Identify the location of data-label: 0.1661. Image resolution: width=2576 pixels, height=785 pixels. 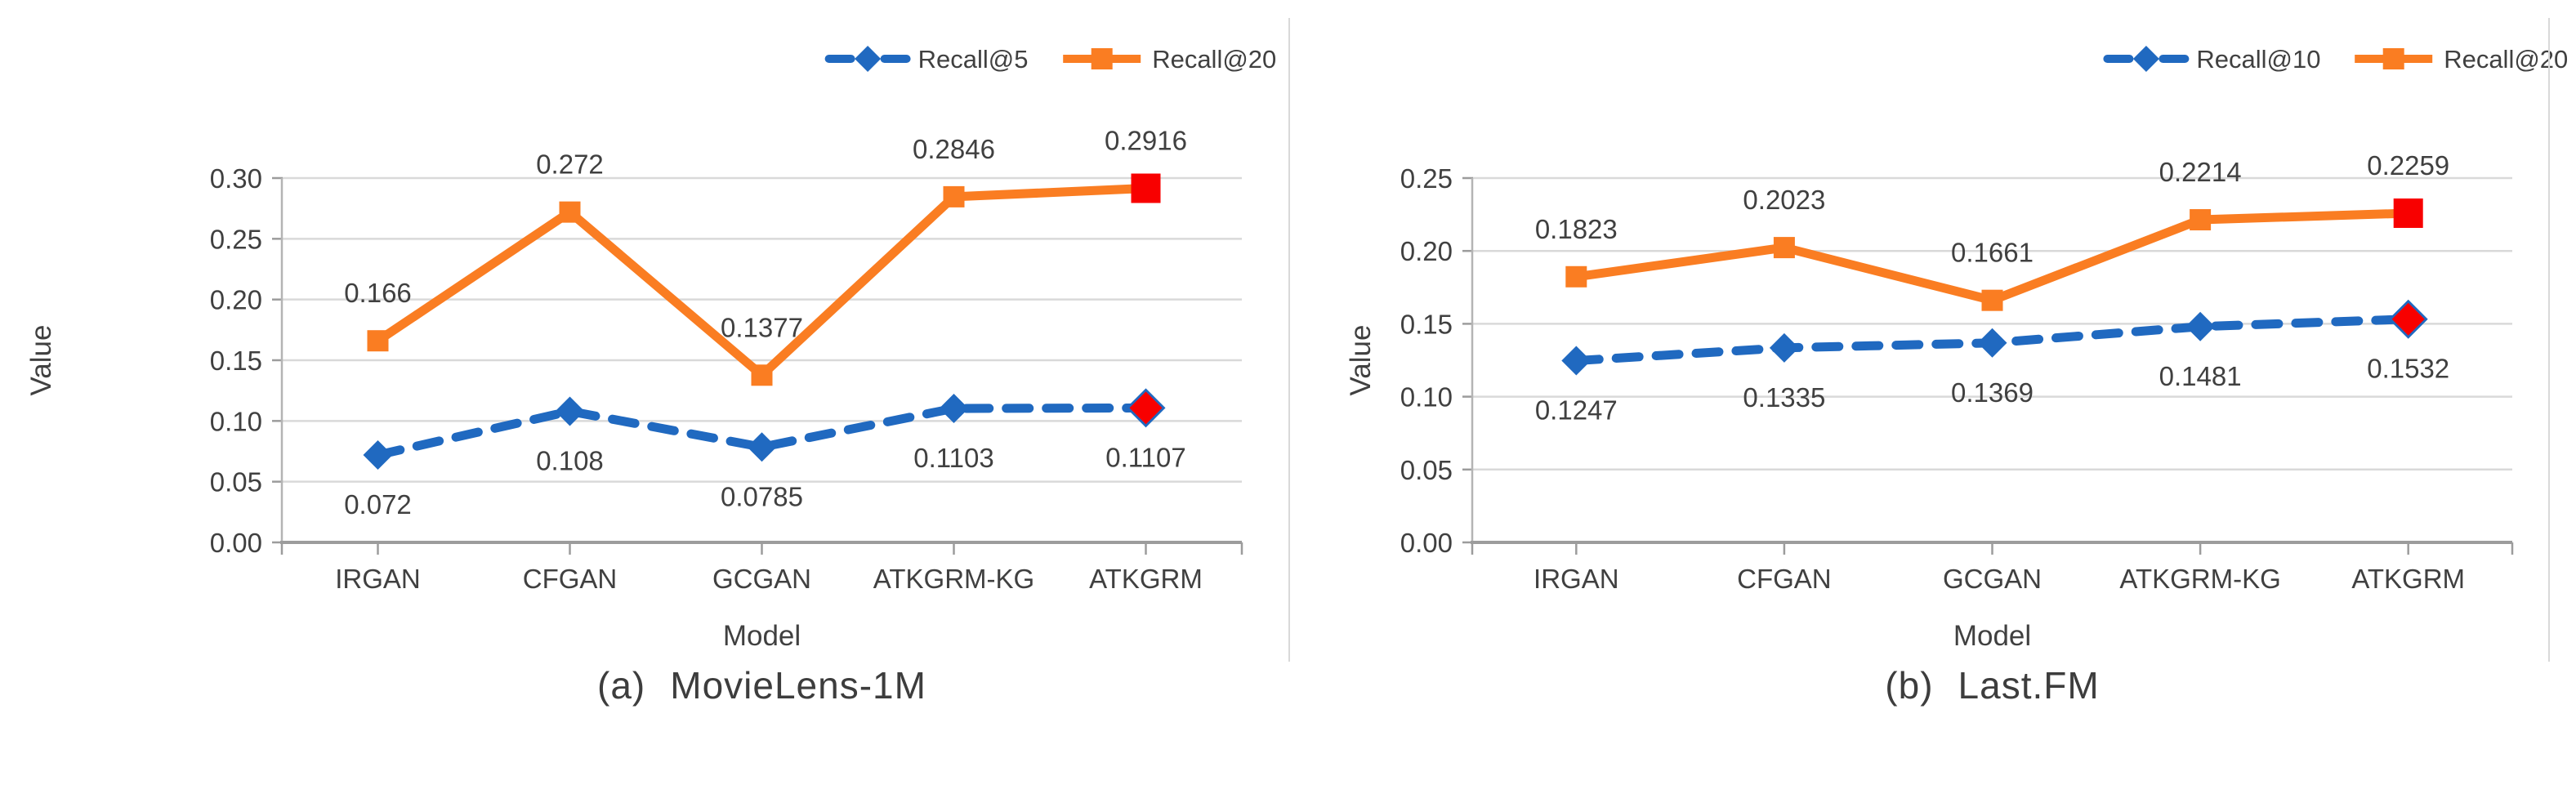
(1993, 253).